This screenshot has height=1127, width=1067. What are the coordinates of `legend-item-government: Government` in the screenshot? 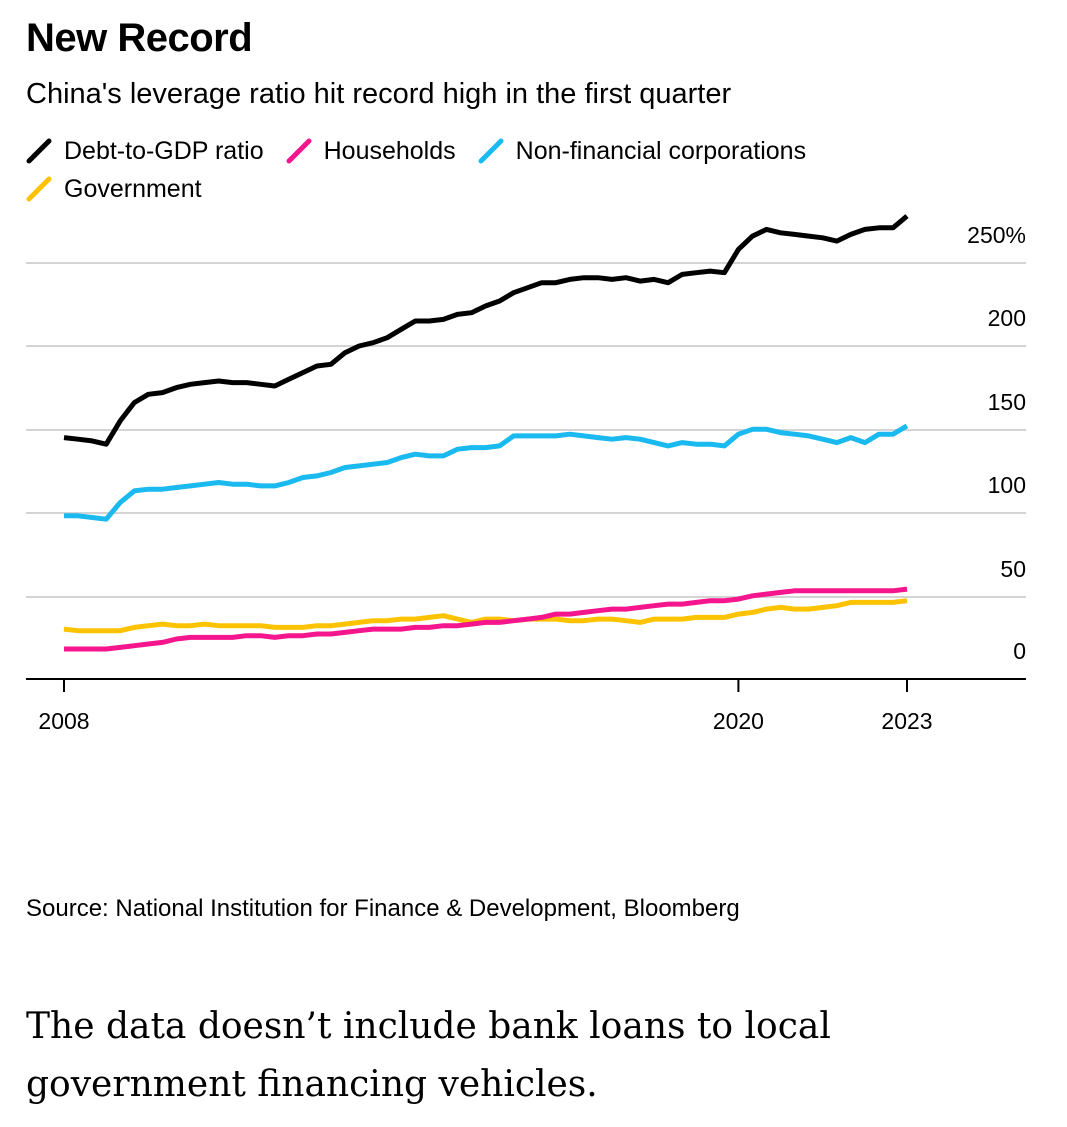 It's located at (114, 189).